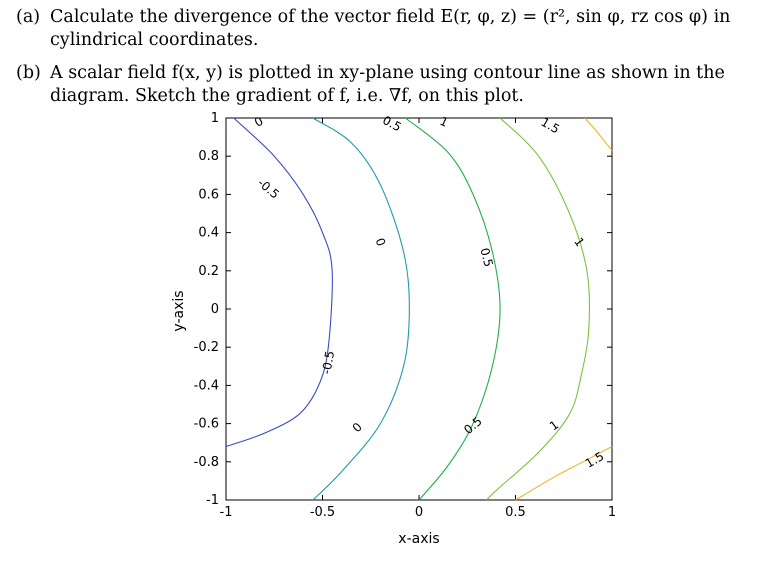  I want to click on x-tick-label: 0, so click(419, 512).